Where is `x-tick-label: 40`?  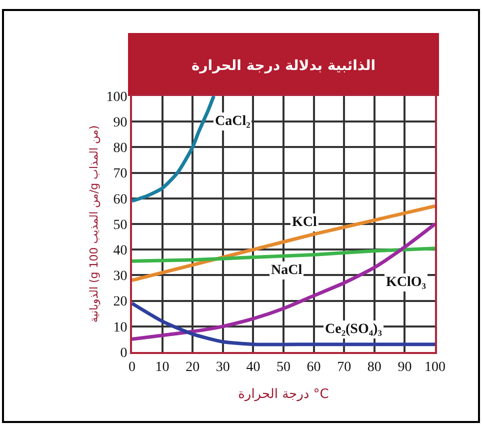 x-tick-label: 40 is located at coordinates (253, 367).